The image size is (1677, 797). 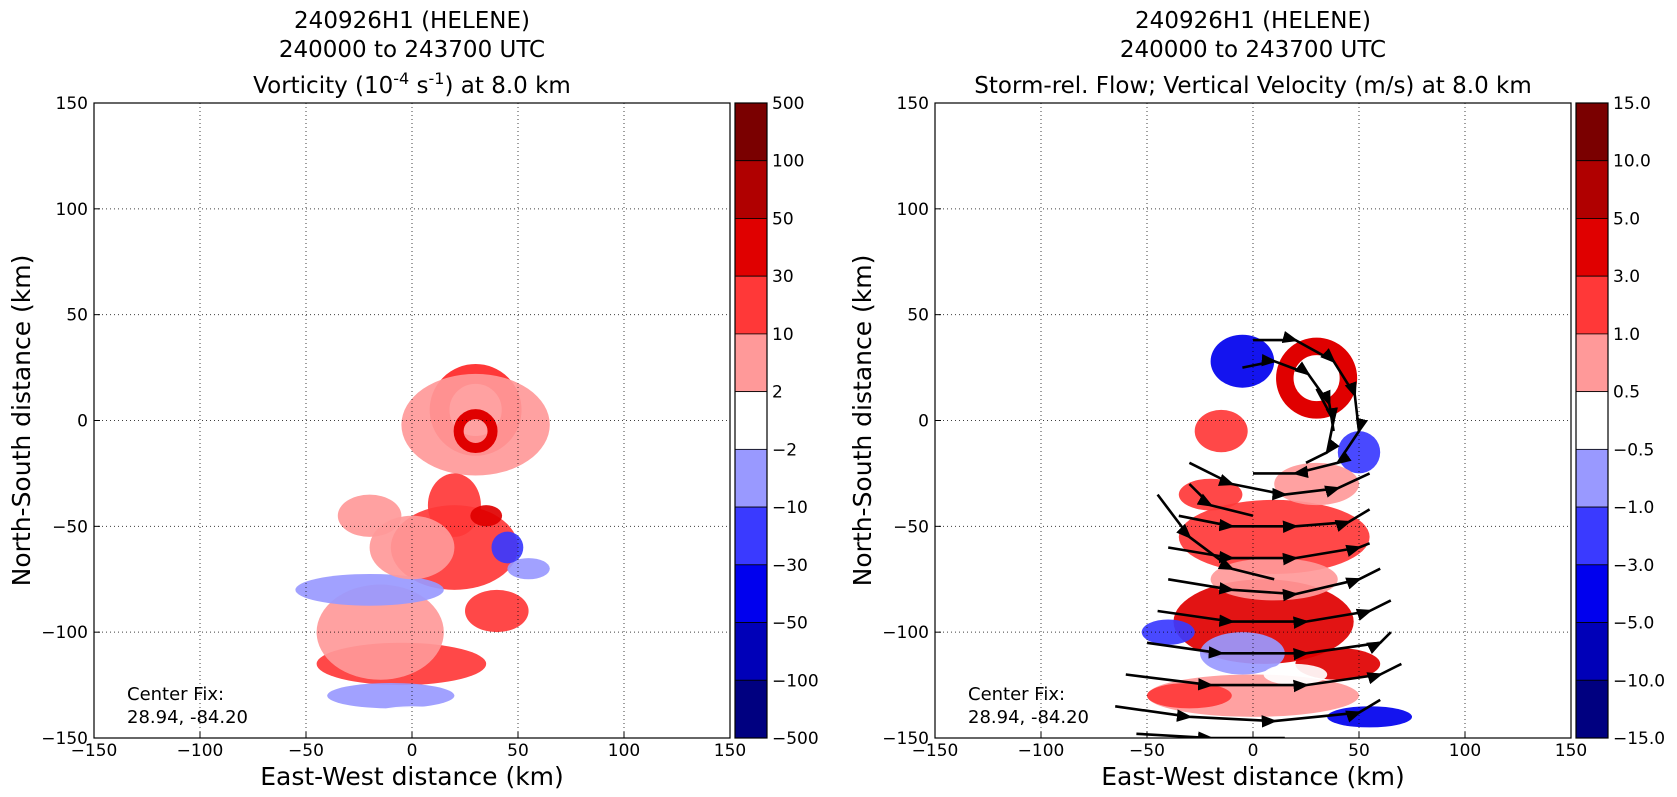 I want to click on colorbar-tick-label: −100, so click(x=795, y=681).